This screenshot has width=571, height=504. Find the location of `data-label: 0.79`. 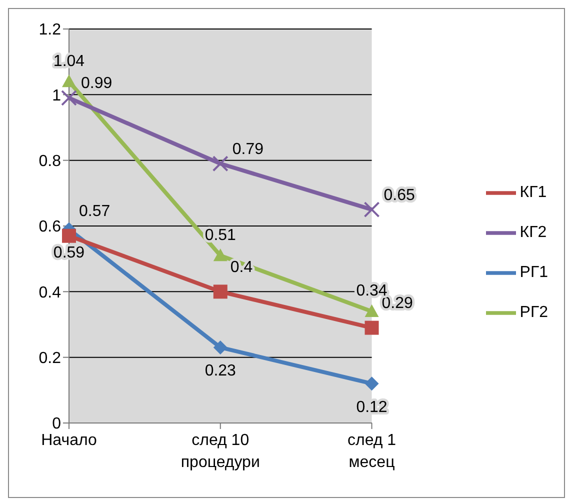

data-label: 0.79 is located at coordinates (248, 149).